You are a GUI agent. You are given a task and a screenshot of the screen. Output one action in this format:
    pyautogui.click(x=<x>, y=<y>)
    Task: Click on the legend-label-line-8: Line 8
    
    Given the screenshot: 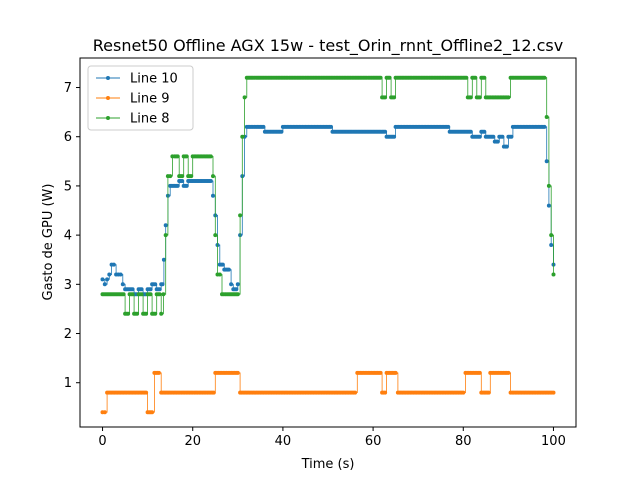 What is the action you would take?
    pyautogui.click(x=150, y=119)
    